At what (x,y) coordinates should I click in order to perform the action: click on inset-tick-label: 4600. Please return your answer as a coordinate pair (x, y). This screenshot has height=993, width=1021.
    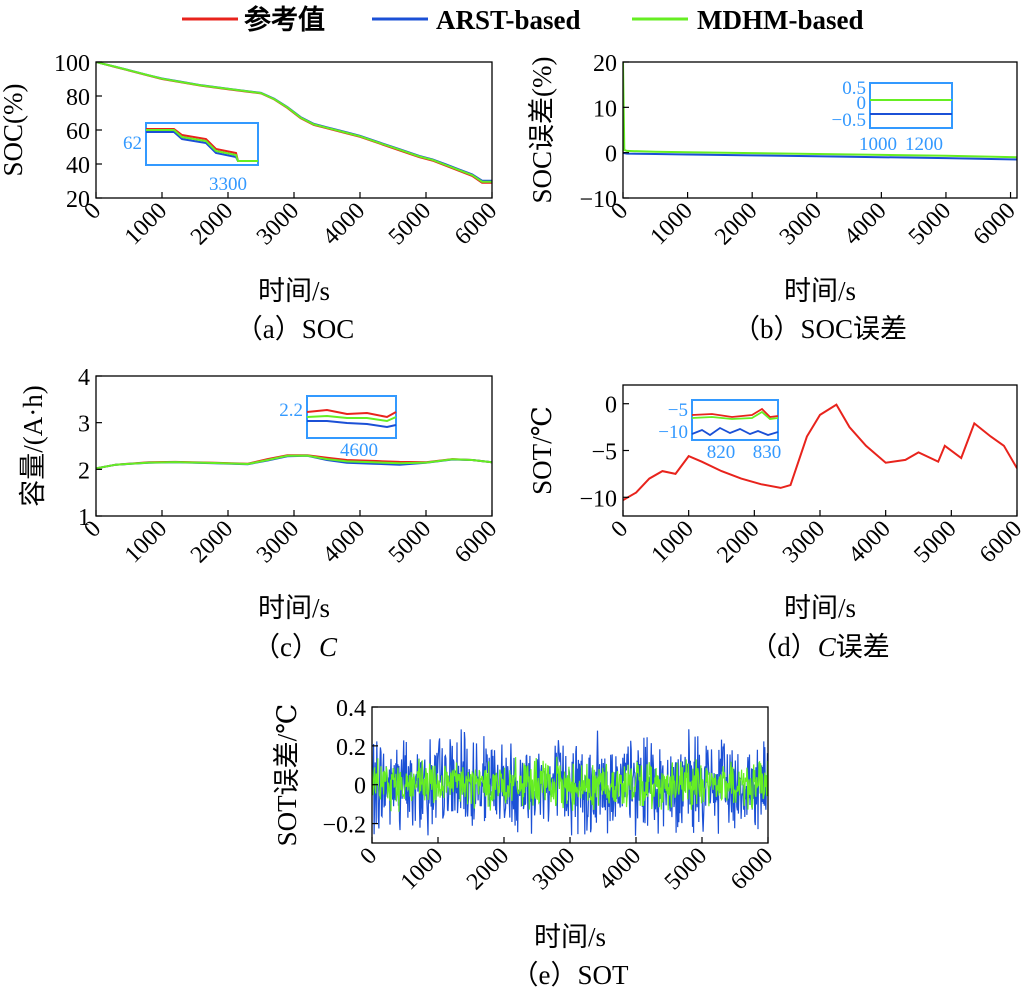
    Looking at the image, I should click on (359, 450).